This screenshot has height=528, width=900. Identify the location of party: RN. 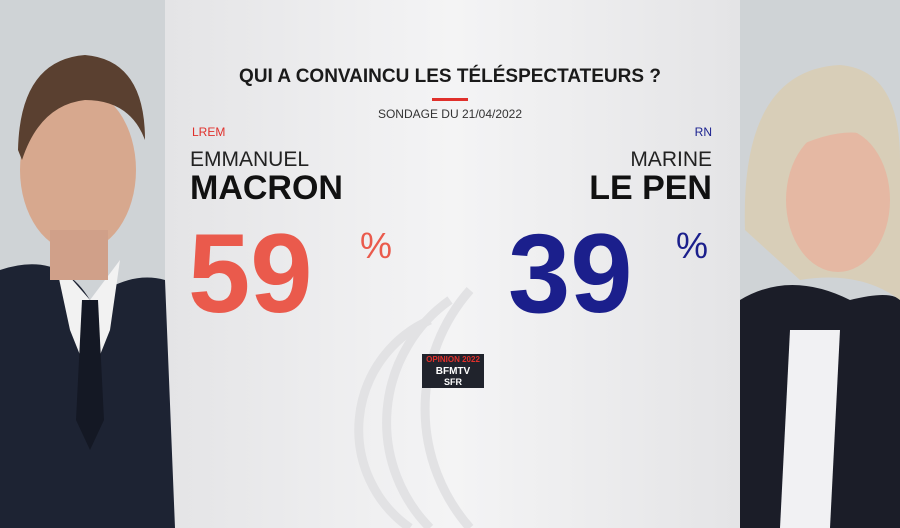
(703, 132).